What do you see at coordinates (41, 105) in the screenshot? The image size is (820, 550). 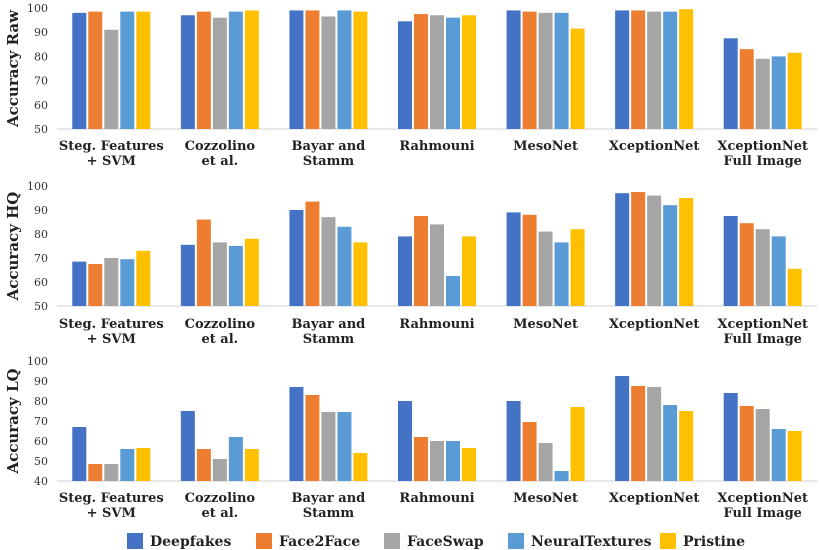 I see `y-tick-label: 60` at bounding box center [41, 105].